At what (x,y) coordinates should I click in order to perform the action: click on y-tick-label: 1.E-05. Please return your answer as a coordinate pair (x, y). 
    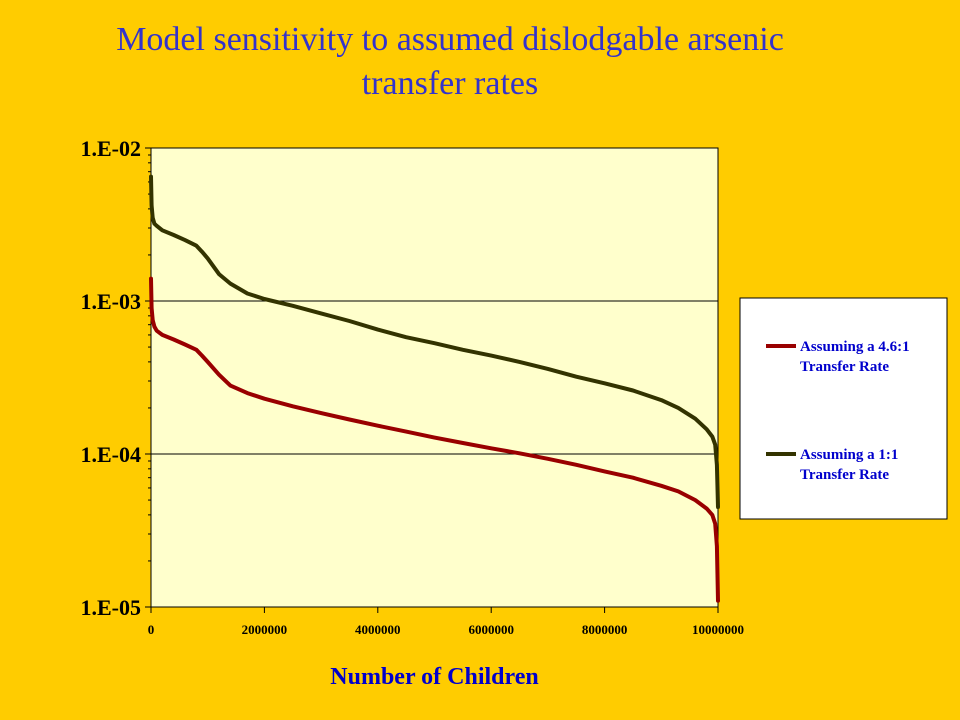
    Looking at the image, I should click on (111, 607).